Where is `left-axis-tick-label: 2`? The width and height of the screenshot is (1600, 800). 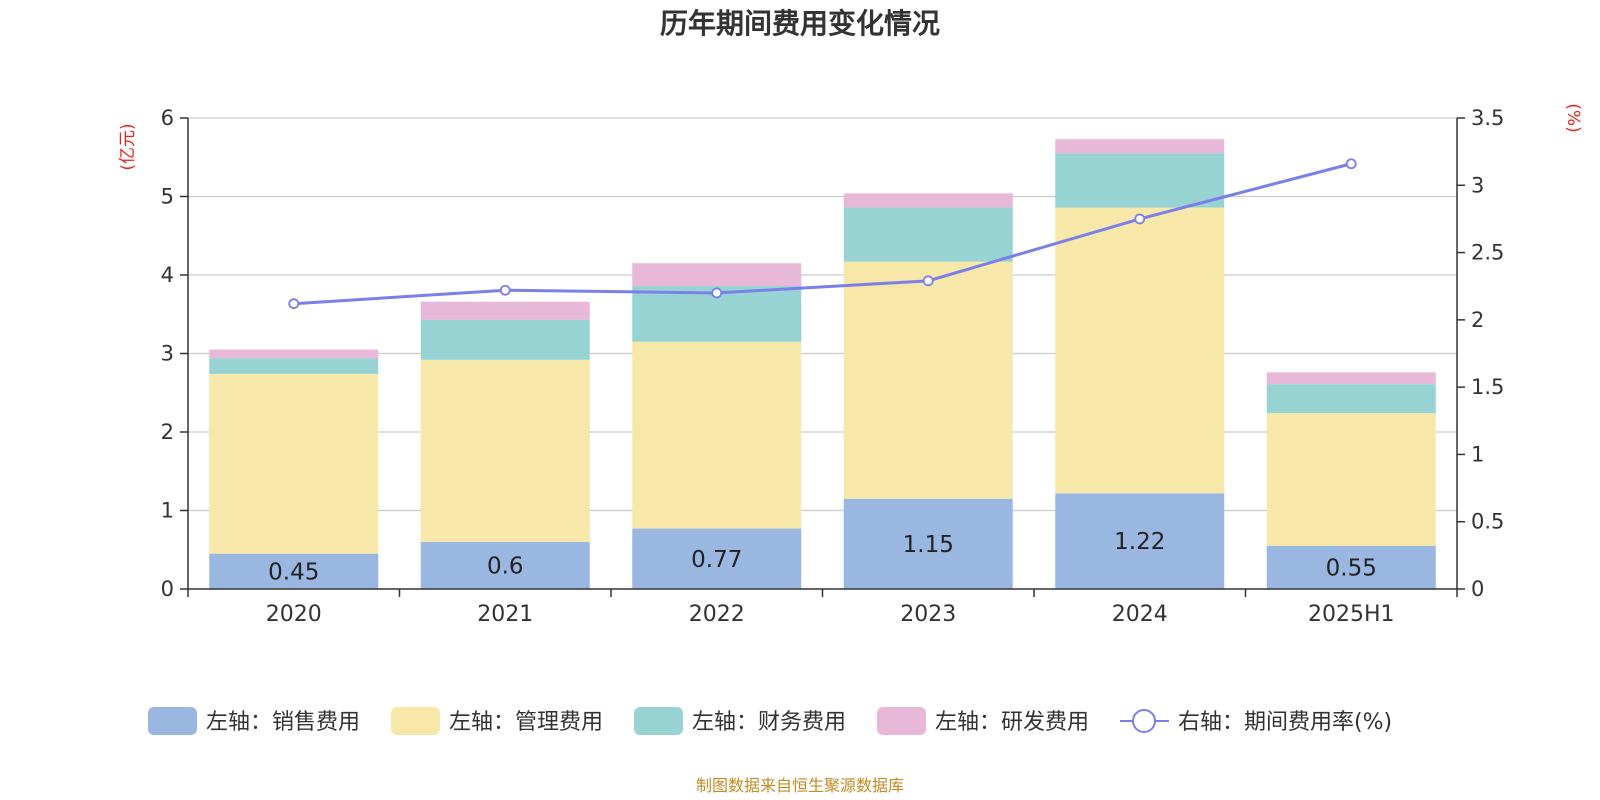 left-axis-tick-label: 2 is located at coordinates (167, 432).